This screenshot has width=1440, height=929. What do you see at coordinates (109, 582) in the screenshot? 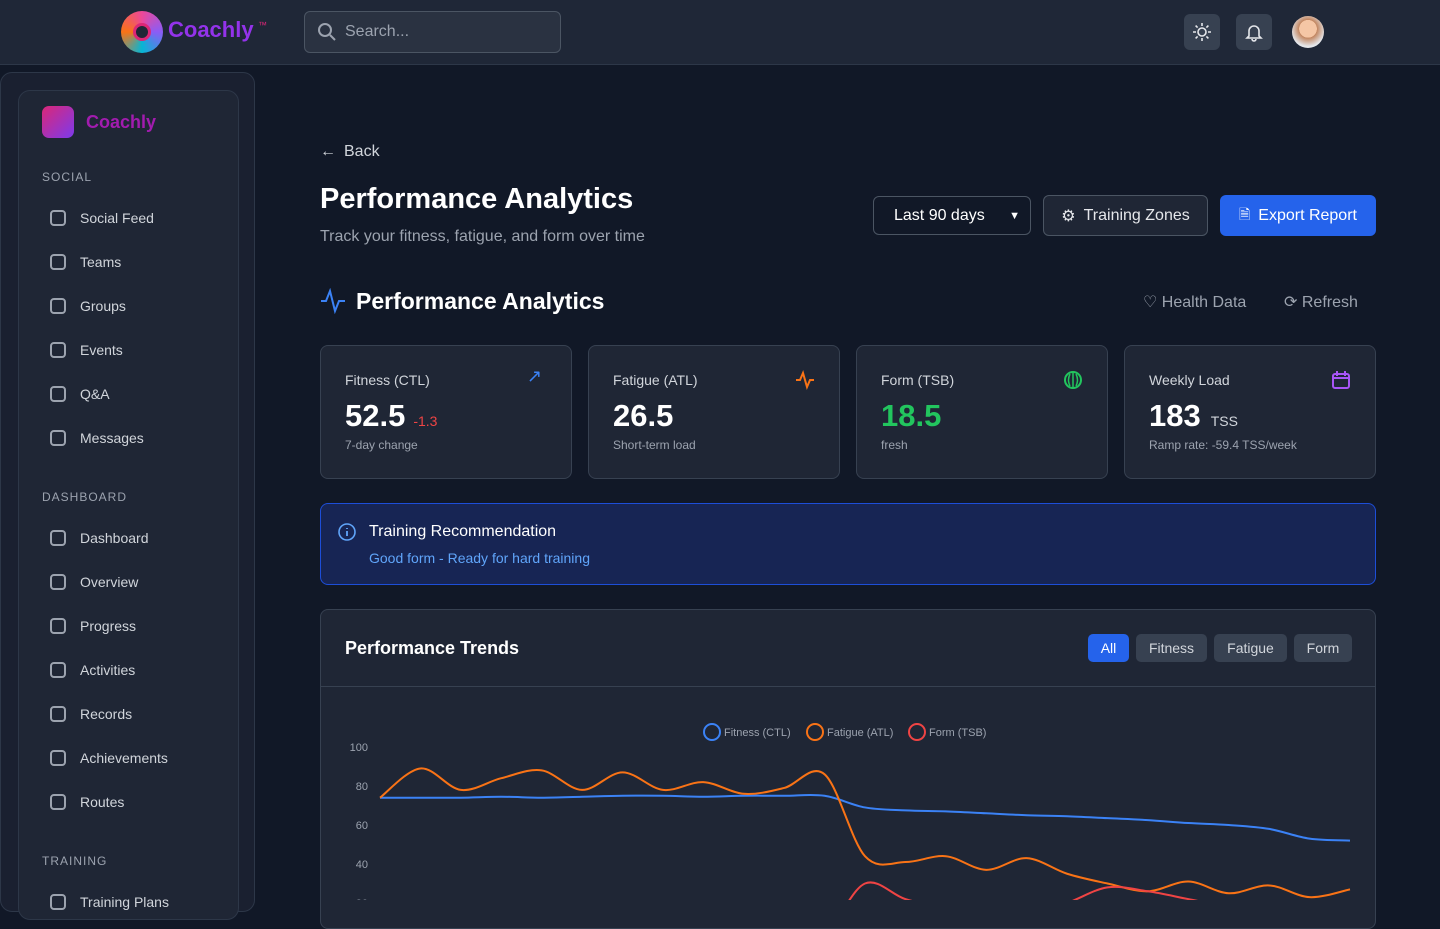
I see `sidebar-label: Overview` at bounding box center [109, 582].